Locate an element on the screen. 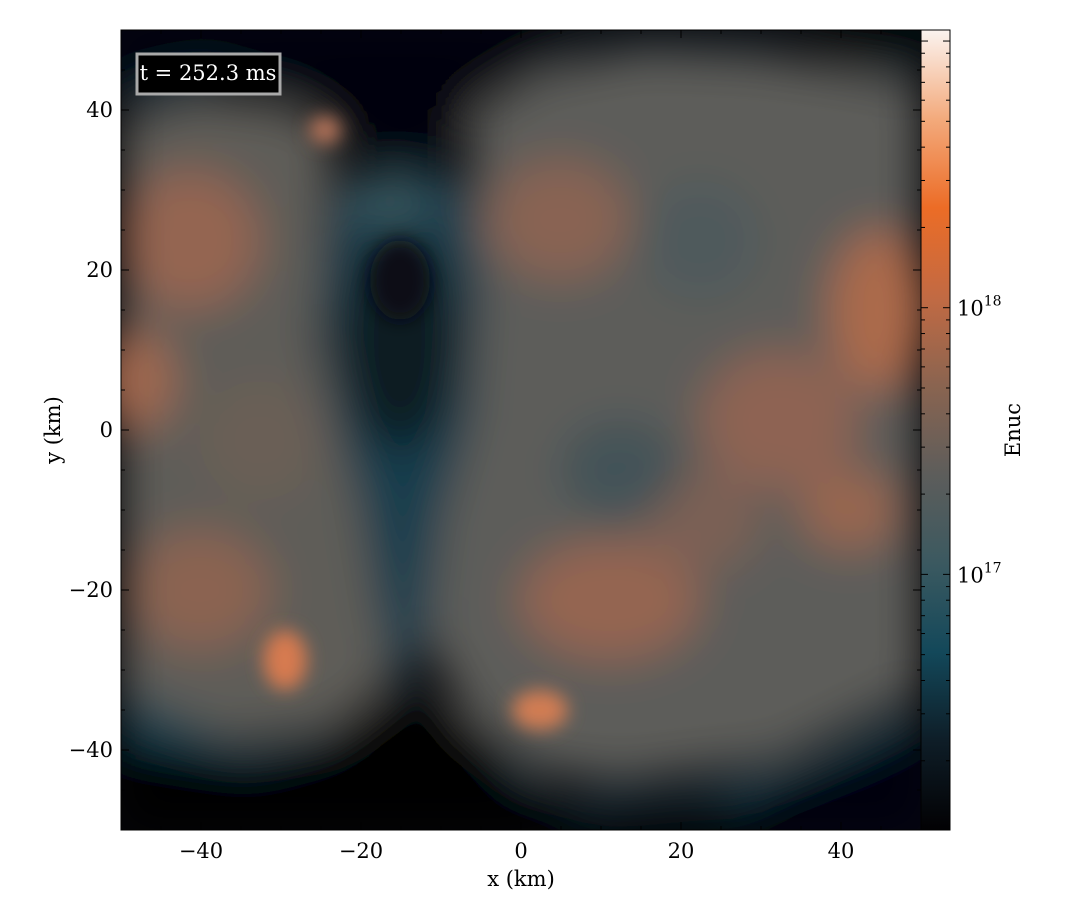  colorbar-tick-label: 1018 is located at coordinates (979, 307).